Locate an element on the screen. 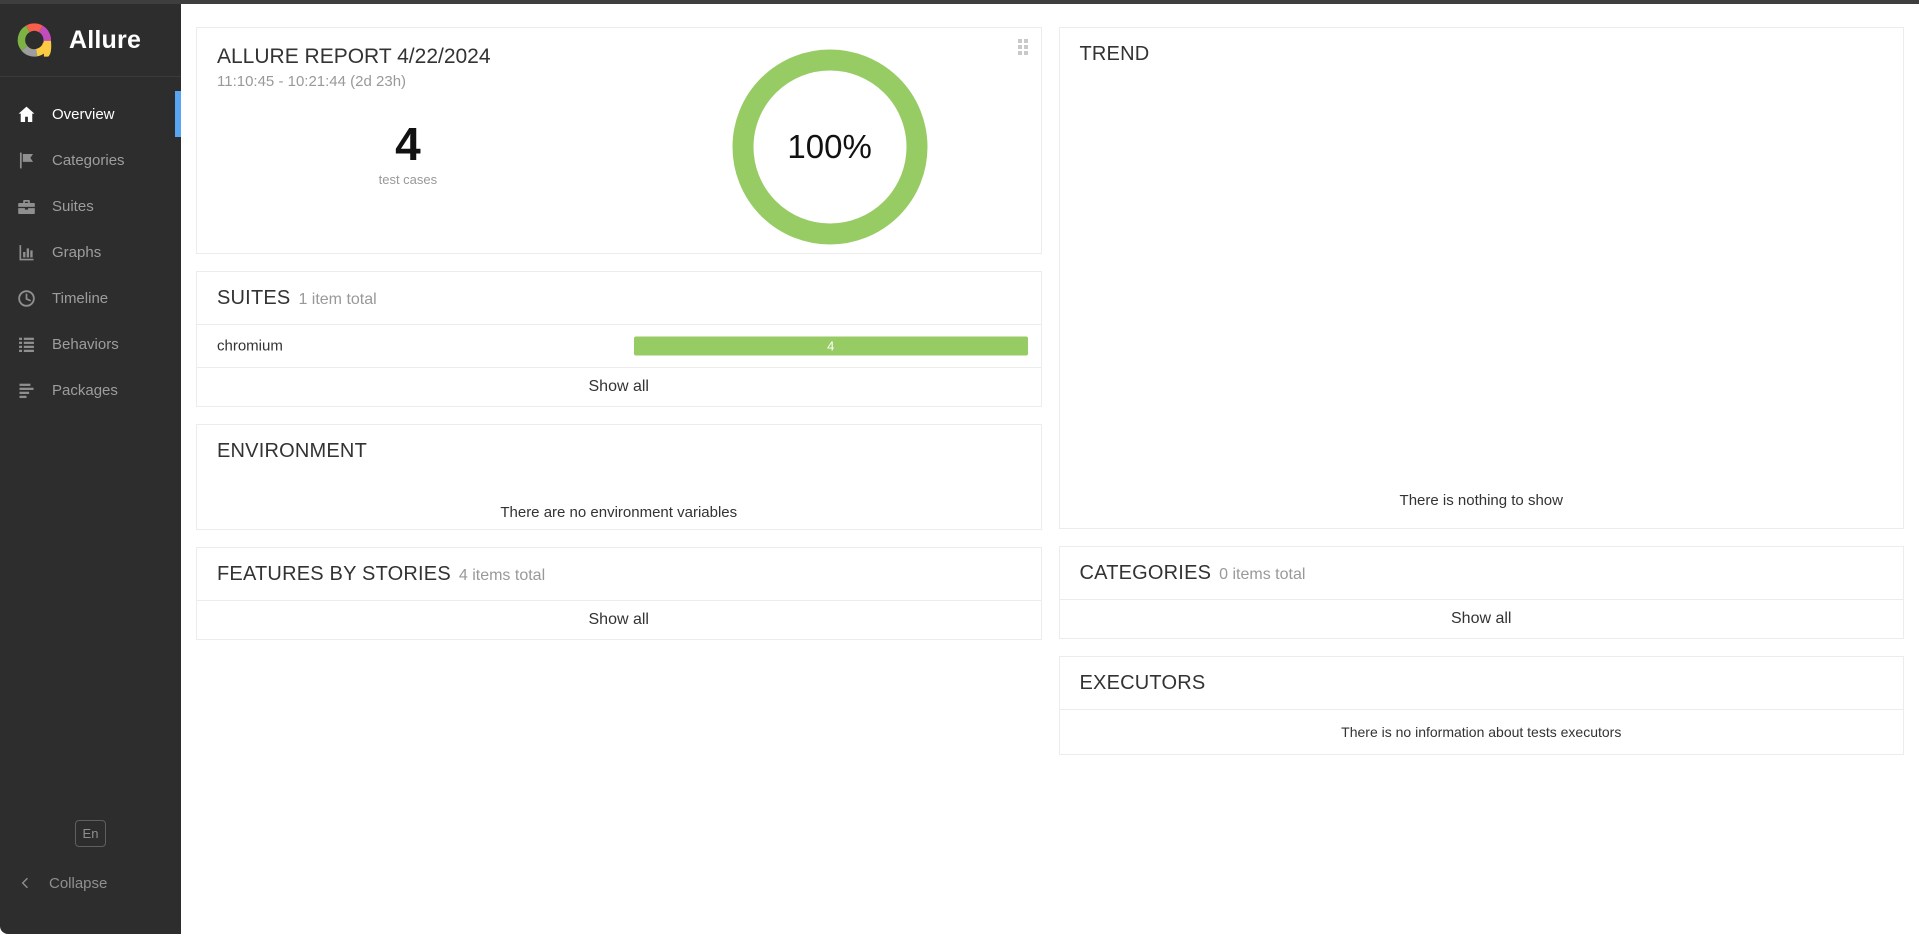 The image size is (1919, 938). active-indicator is located at coordinates (178, 114).